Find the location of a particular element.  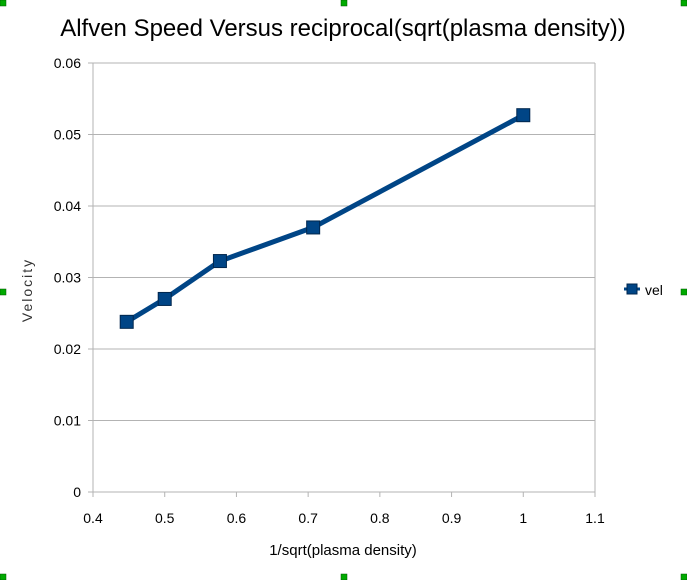

y-tick-label: 0.02 is located at coordinates (67, 349).